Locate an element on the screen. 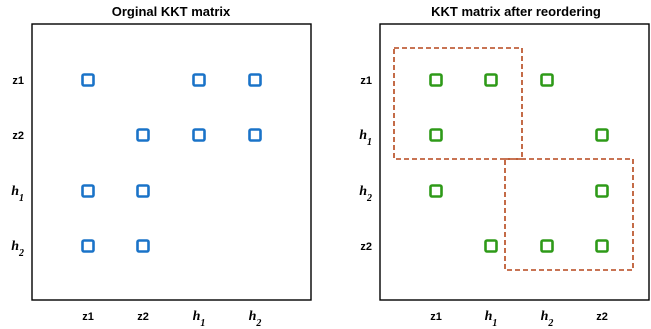 This screenshot has width=651, height=329. reordered-col-label-4: z2 is located at coordinates (602, 317).